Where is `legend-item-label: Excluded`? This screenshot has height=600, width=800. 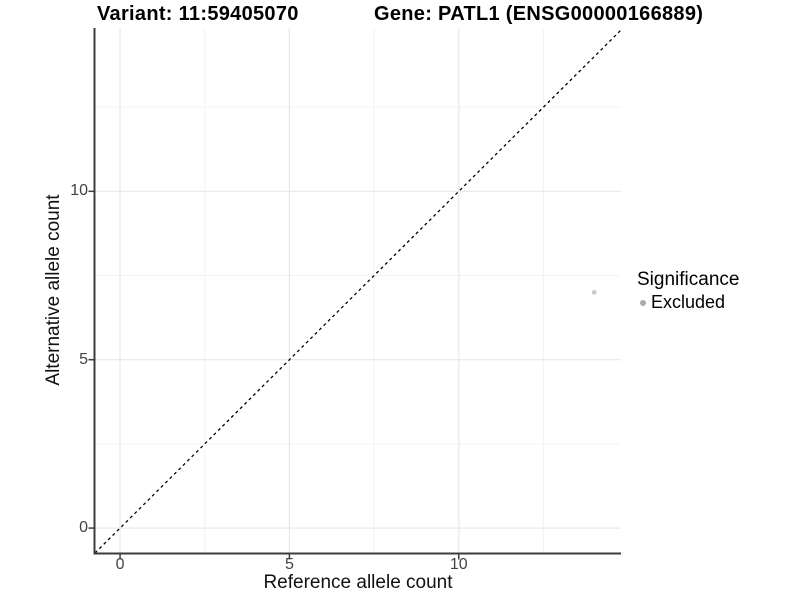 legend-item-label: Excluded is located at coordinates (688, 302).